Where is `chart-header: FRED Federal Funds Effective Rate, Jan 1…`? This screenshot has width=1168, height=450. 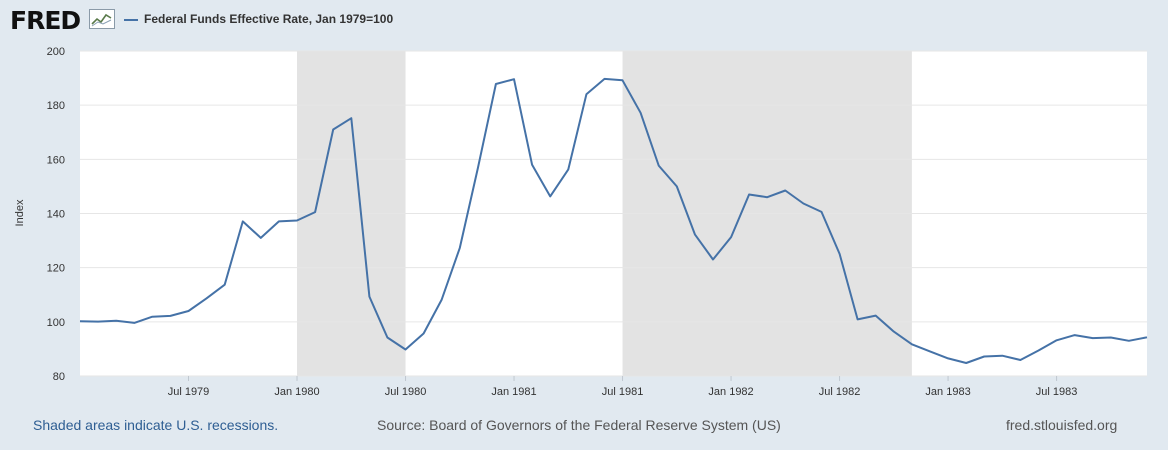 chart-header: FRED Federal Funds Effective Rate, Jan 1… is located at coordinates (584, 20).